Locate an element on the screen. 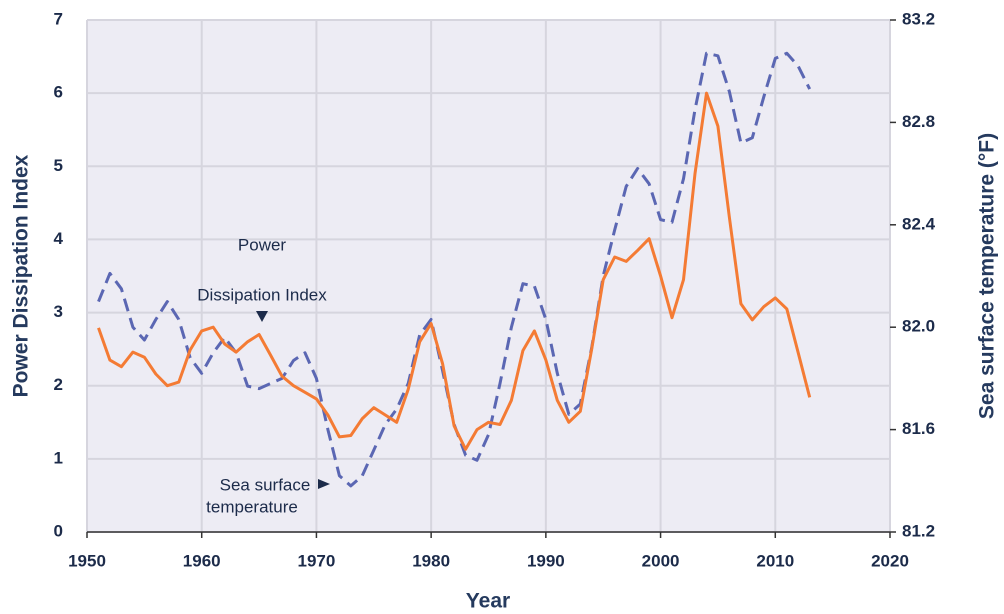  y2-tick-label: 81.6 is located at coordinates (918, 428).